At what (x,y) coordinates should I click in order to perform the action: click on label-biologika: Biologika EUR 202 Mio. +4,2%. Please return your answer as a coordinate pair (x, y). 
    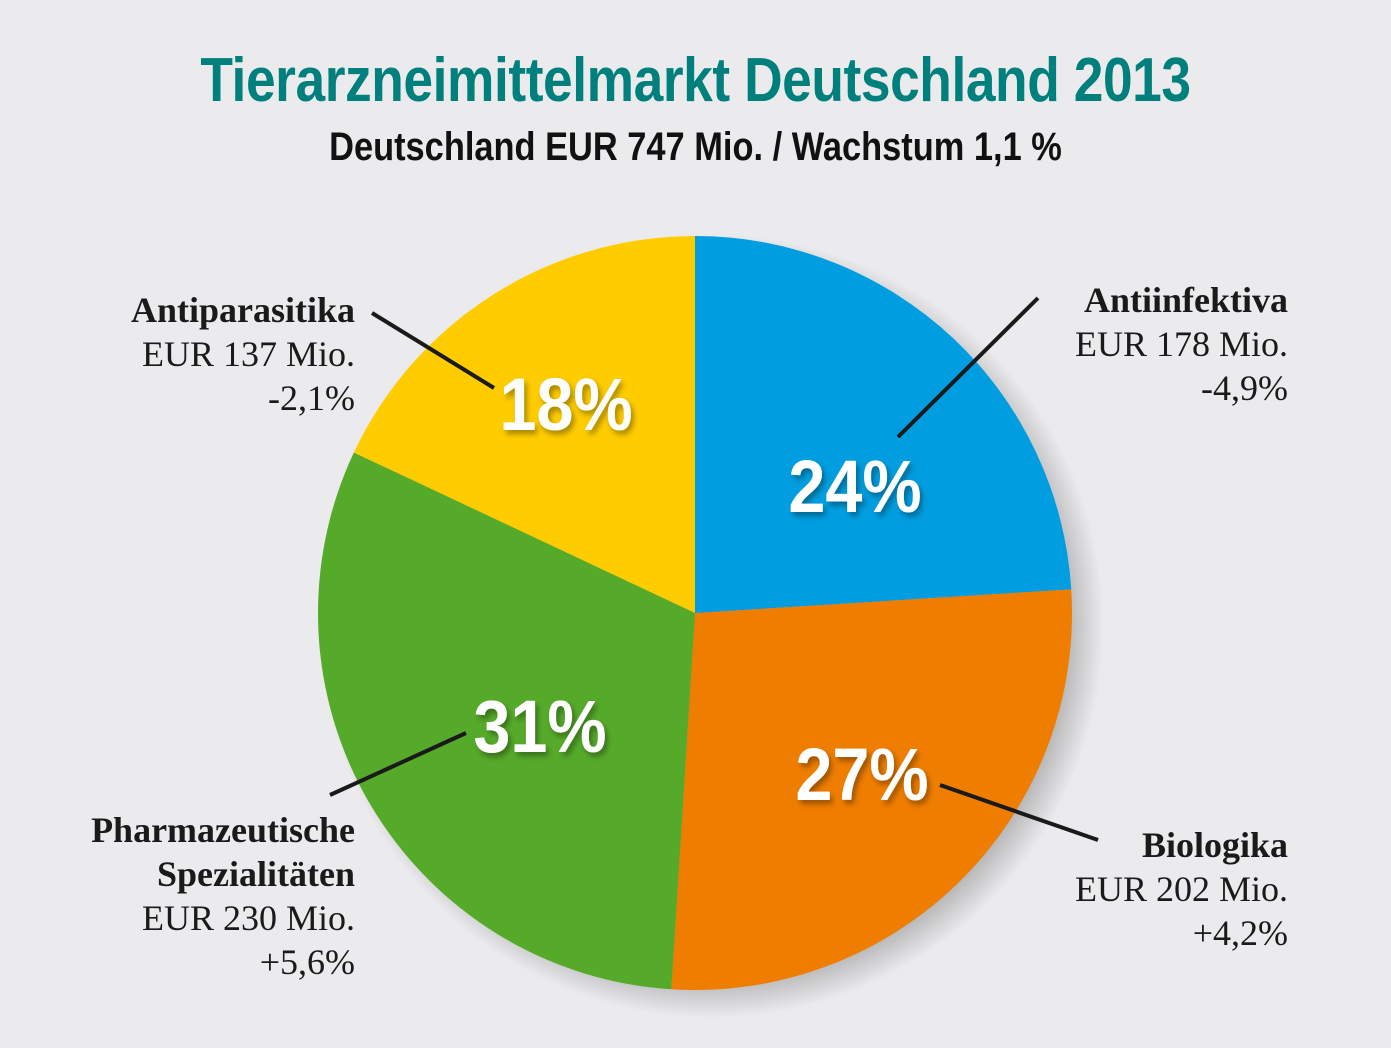
    Looking at the image, I should click on (1181, 889).